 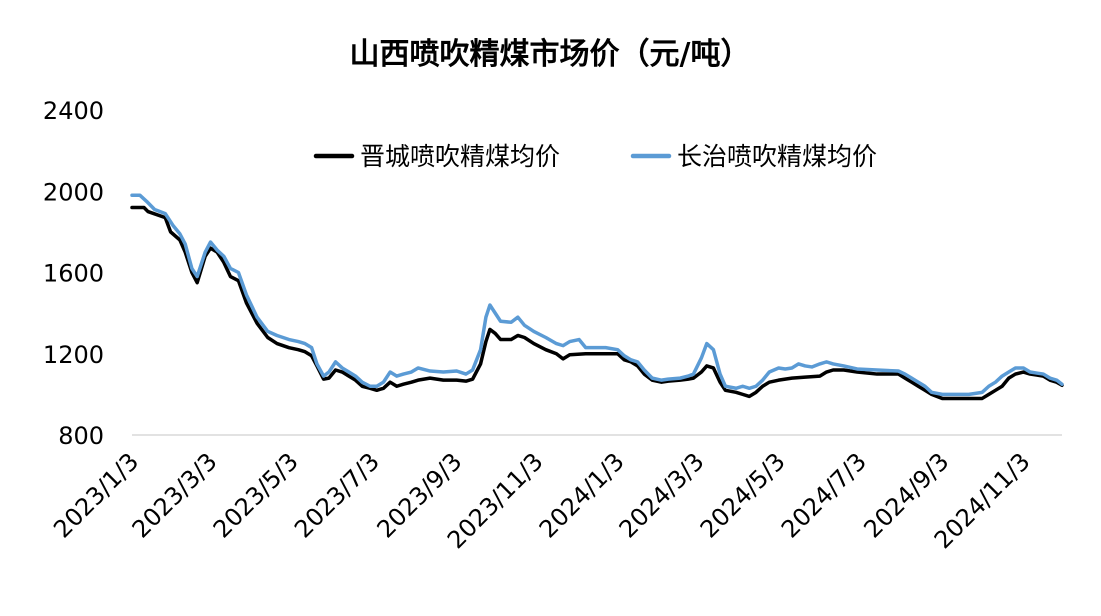 I want to click on legend-label-jincheng: 晋城喷吹精煤均价, so click(x=460, y=156).